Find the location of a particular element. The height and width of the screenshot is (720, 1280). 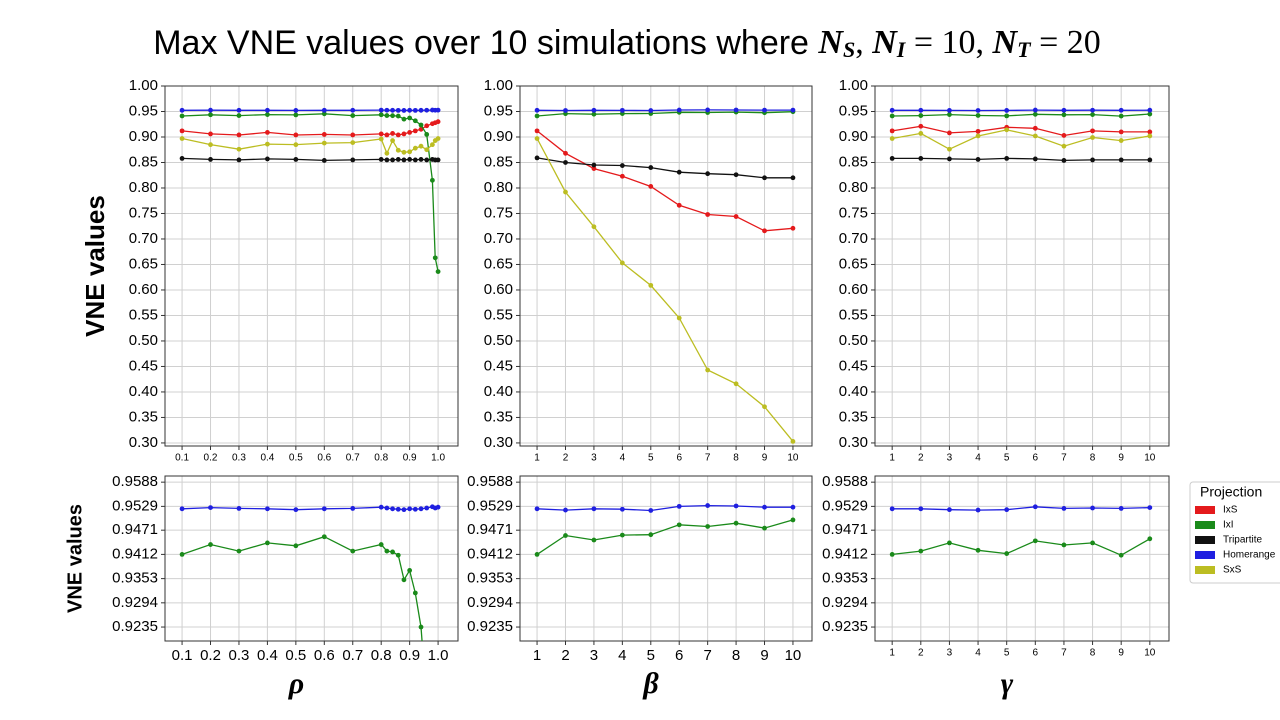

x-tick-label: 0.6 is located at coordinates (324, 458).